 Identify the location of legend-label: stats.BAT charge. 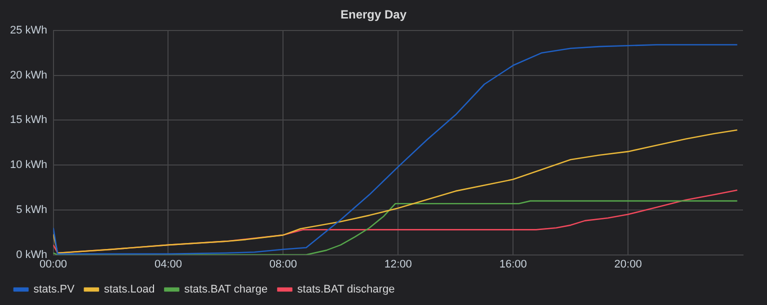
(226, 290).